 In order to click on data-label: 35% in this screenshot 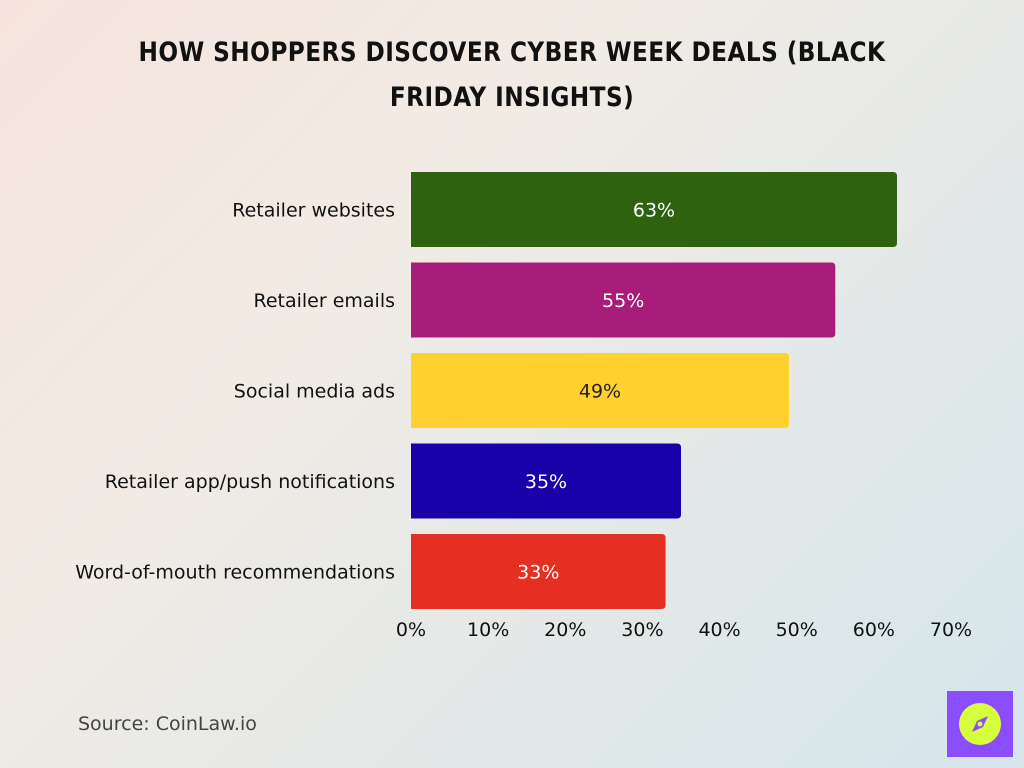, I will do `click(546, 482)`.